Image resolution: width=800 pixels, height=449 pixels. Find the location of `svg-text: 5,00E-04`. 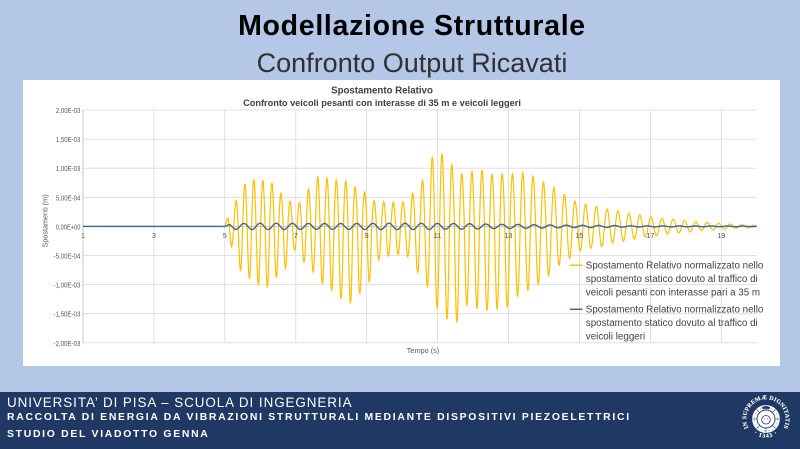

svg-text: 5,00E-04 is located at coordinates (68, 197).